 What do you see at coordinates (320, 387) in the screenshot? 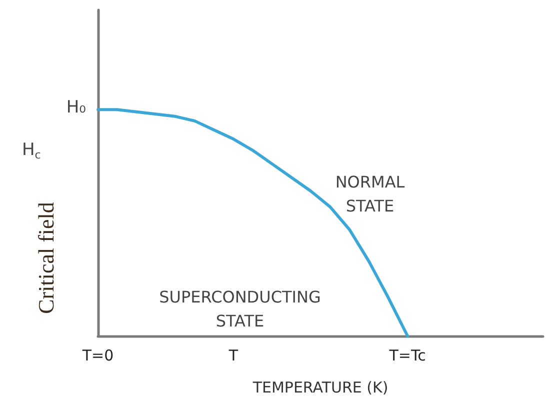
I see `x-axis-title: TEMPERATURE (K)` at bounding box center [320, 387].